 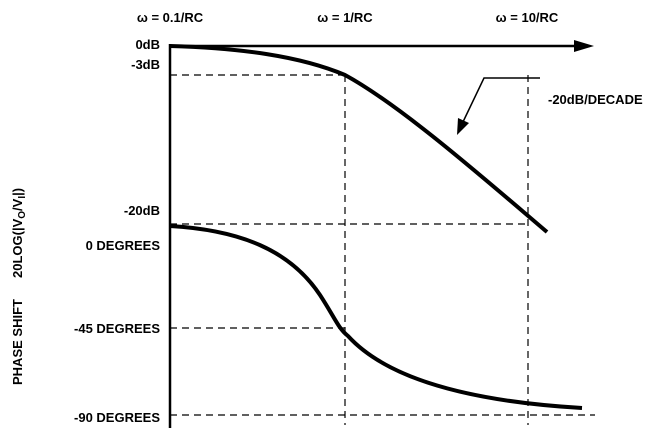 I want to click on top-label: ω = 10/RC, so click(x=527, y=17).